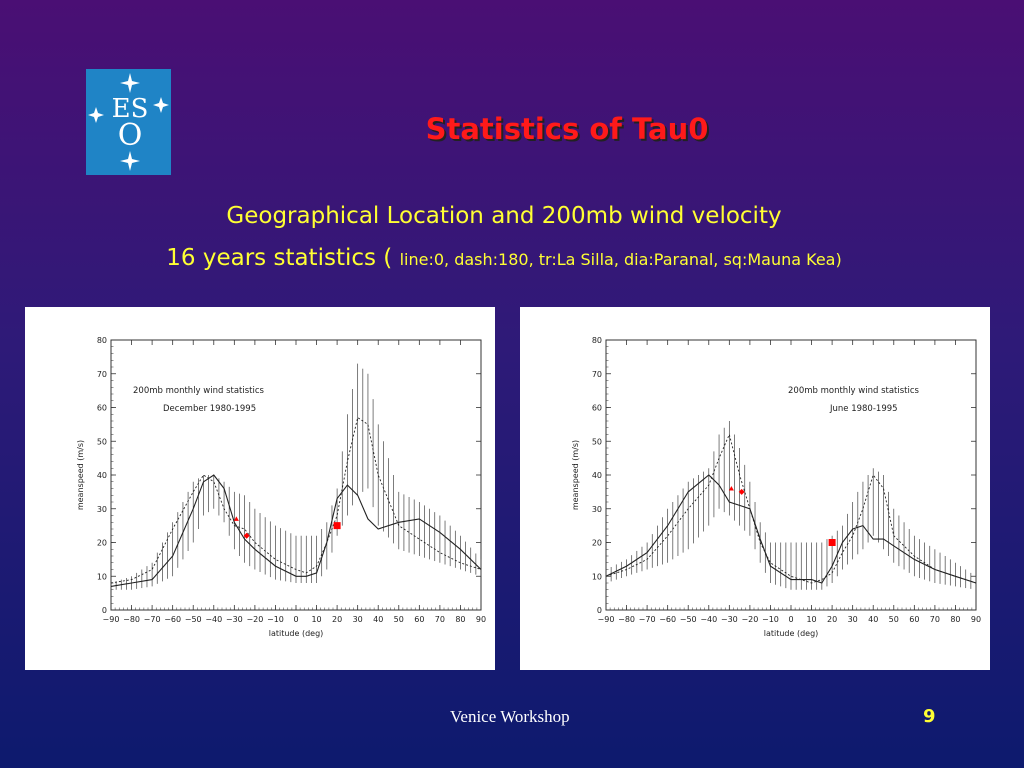 Image resolution: width=1024 pixels, height=768 pixels. I want to click on eso-logo: ES O, so click(128, 122).